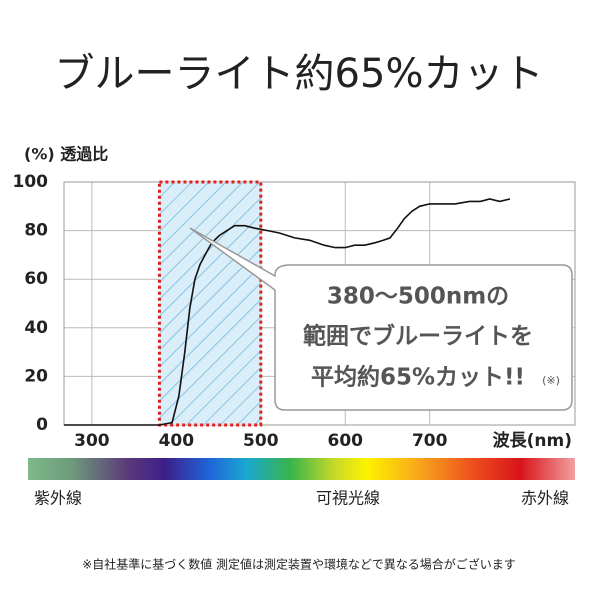  I want to click on annotation-text: 380〜500nmの, so click(418, 297).